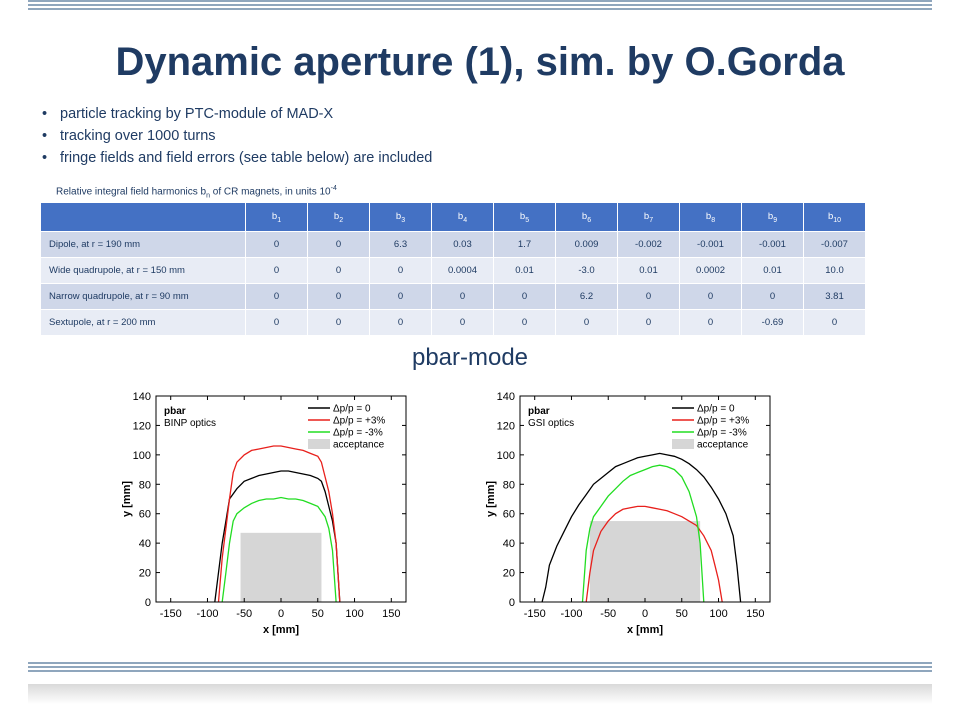 This screenshot has height=720, width=960. I want to click on legend-label: Δp/p = 0, so click(352, 409).